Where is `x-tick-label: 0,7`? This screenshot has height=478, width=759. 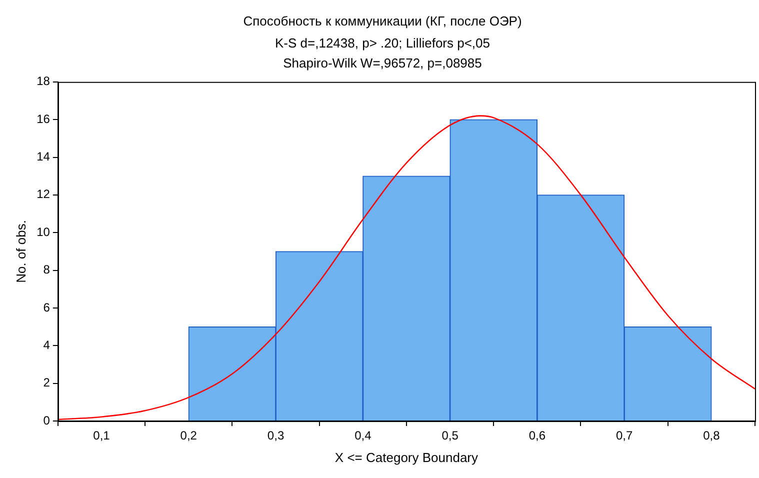 x-tick-label: 0,7 is located at coordinates (624, 435).